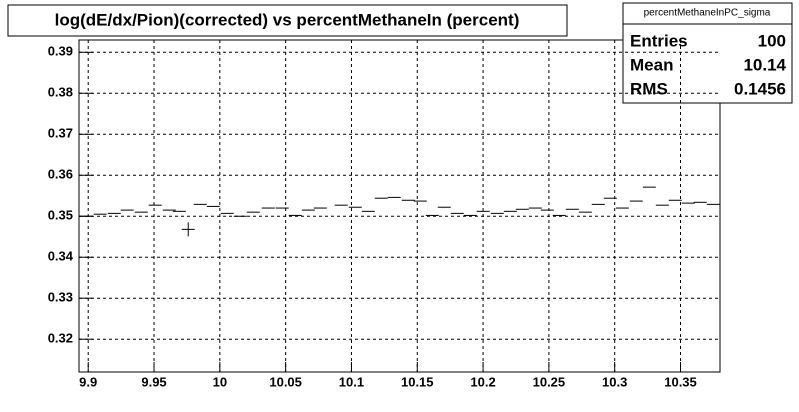 The width and height of the screenshot is (799, 412). I want to click on stats-label: Entries, so click(659, 40).